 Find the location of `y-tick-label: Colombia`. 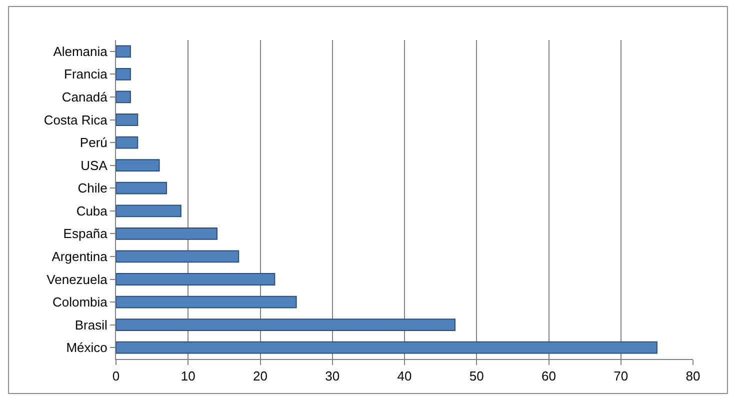

y-tick-label: Colombia is located at coordinates (80, 302).